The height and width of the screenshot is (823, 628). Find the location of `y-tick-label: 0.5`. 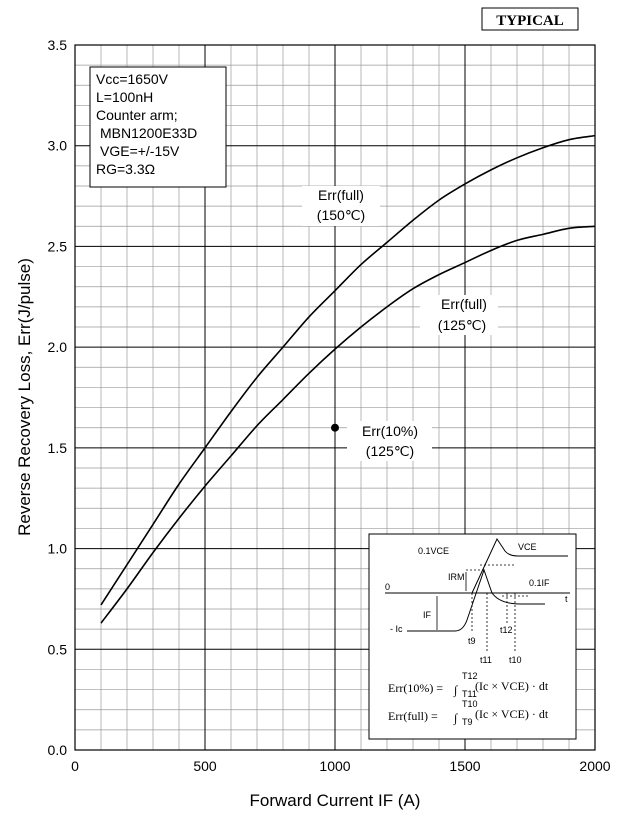

y-tick-label: 0.5 is located at coordinates (58, 649).